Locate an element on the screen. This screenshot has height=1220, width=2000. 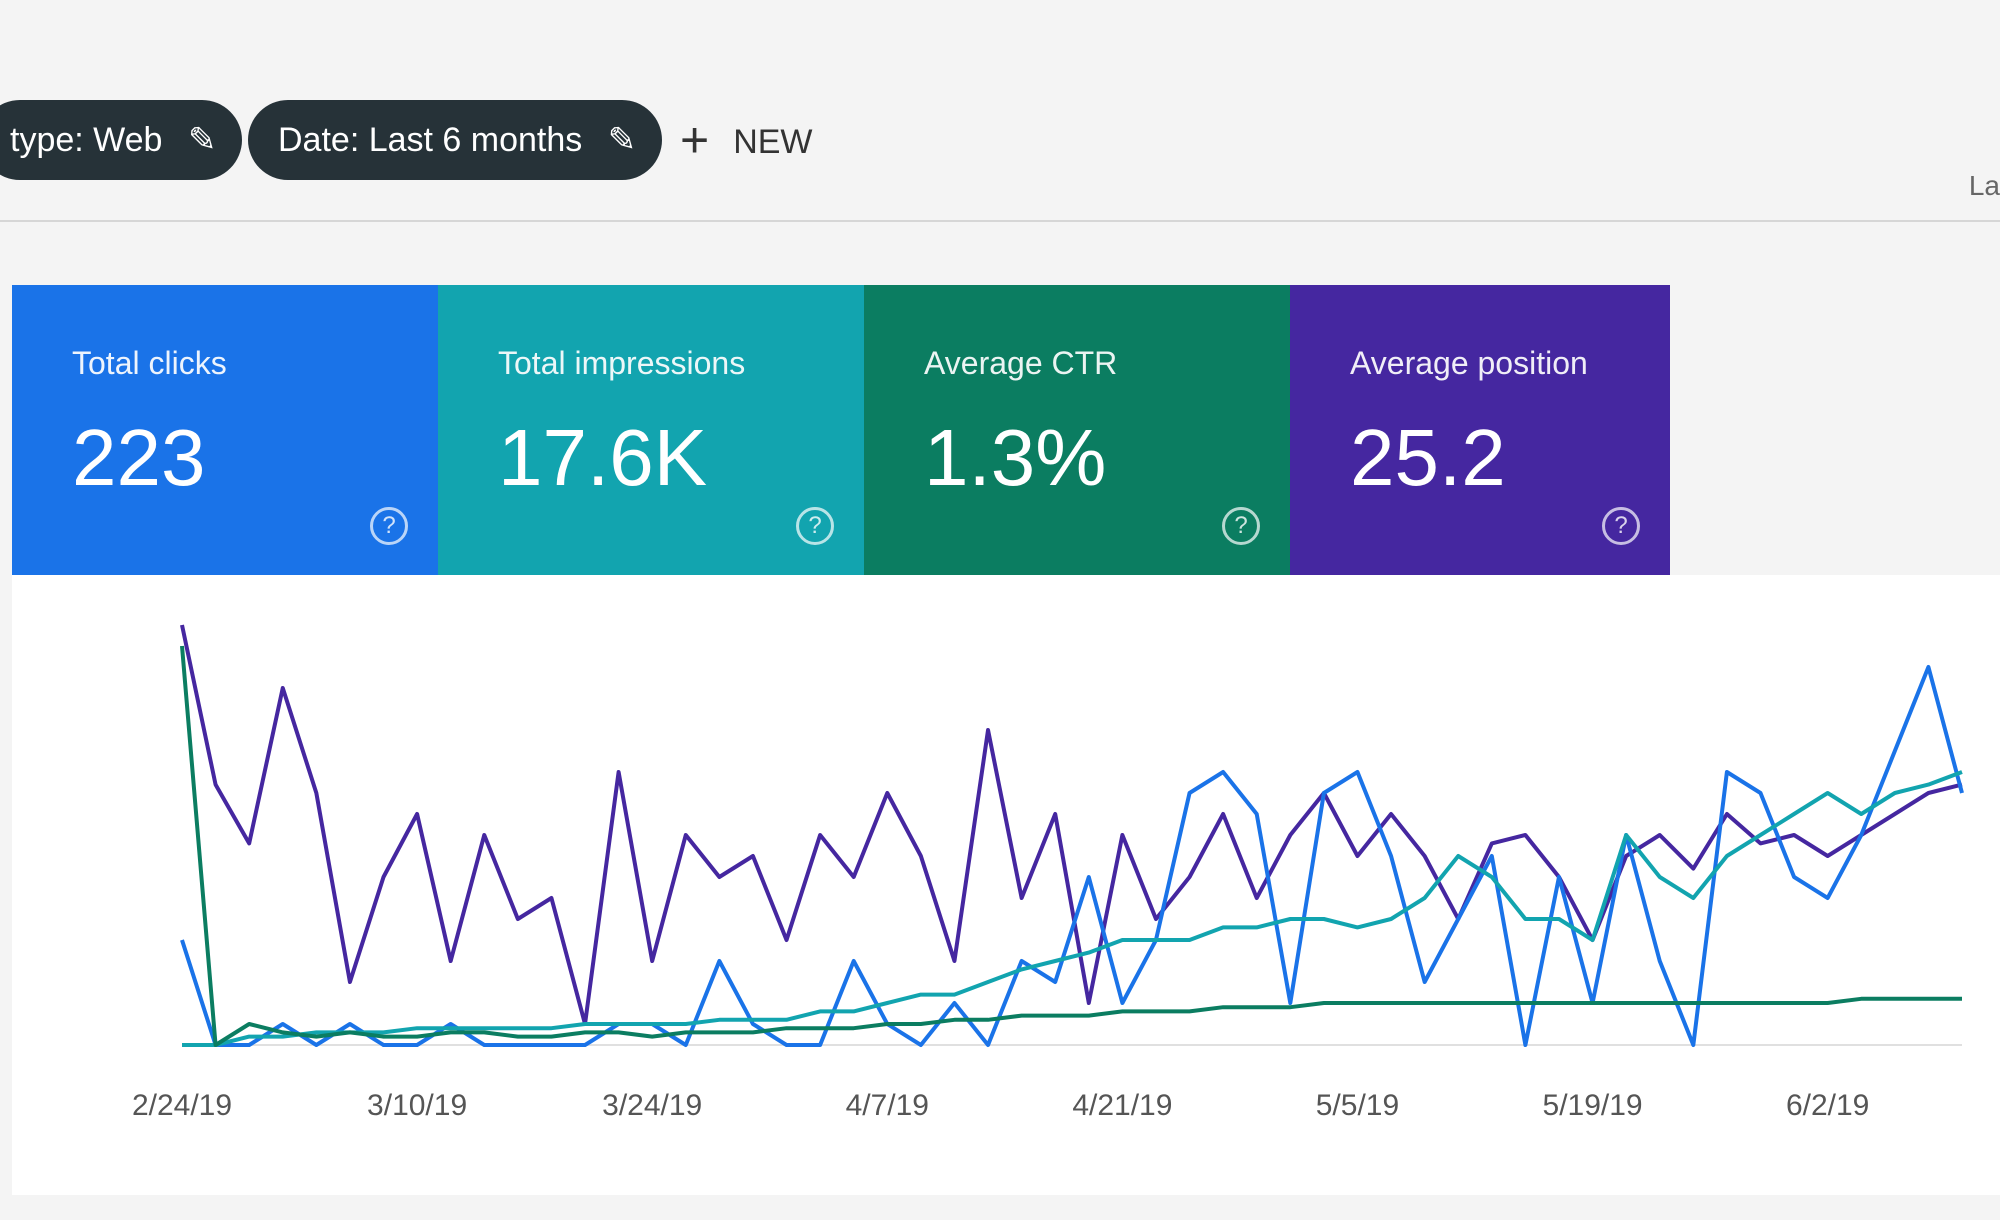
metric-value: 1.3% is located at coordinates (1015, 457).